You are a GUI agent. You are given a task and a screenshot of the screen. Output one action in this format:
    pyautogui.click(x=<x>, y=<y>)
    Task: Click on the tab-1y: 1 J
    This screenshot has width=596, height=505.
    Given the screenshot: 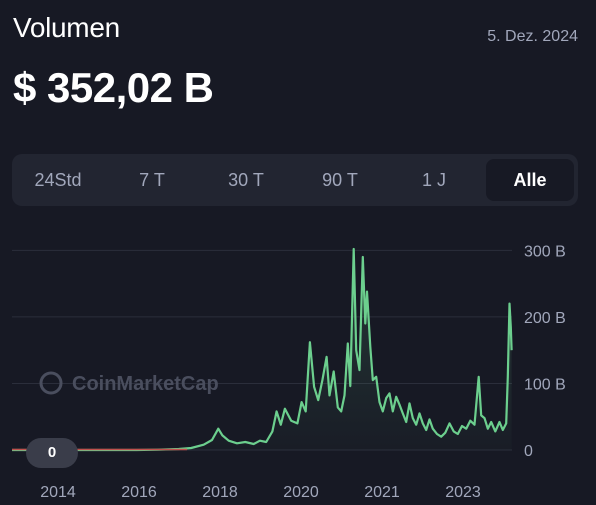 What is the action you would take?
    pyautogui.click(x=433, y=180)
    